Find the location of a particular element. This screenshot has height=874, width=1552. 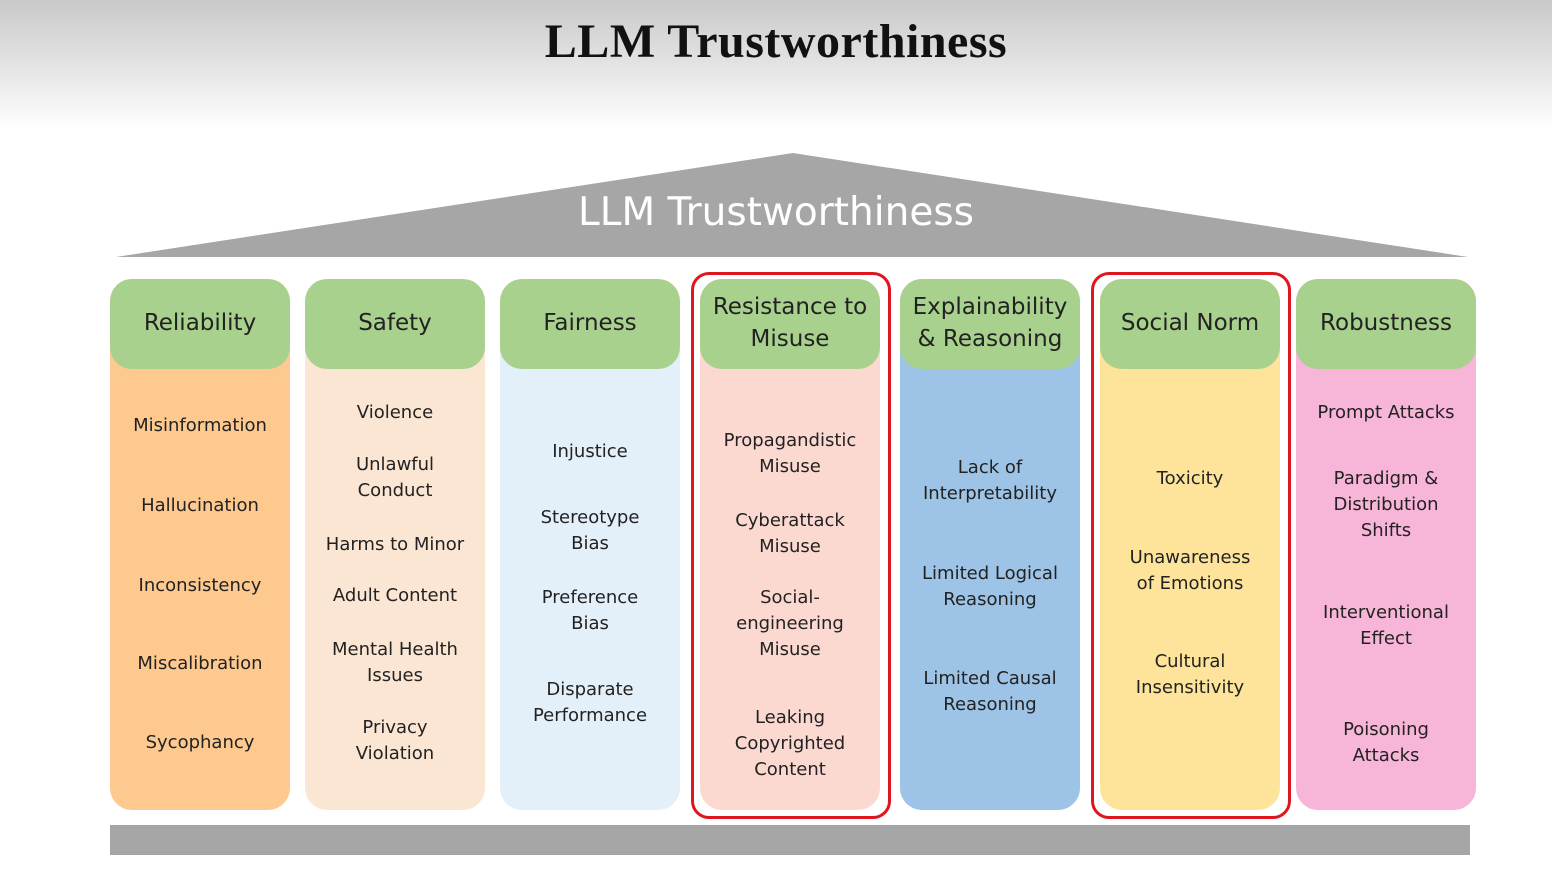

pillar-title: Social Norm is located at coordinates (1190, 323).